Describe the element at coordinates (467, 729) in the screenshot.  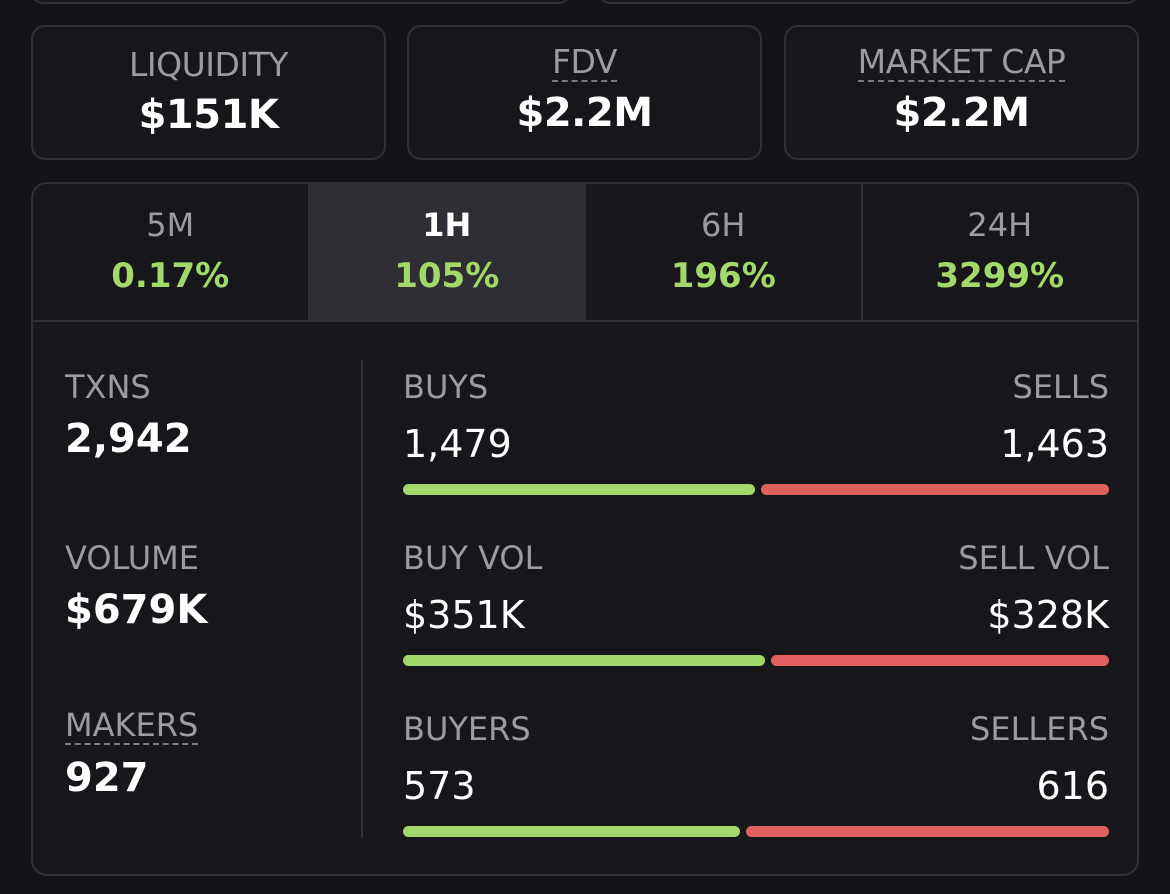
I see `buyers-label: BUYERS` at that location.